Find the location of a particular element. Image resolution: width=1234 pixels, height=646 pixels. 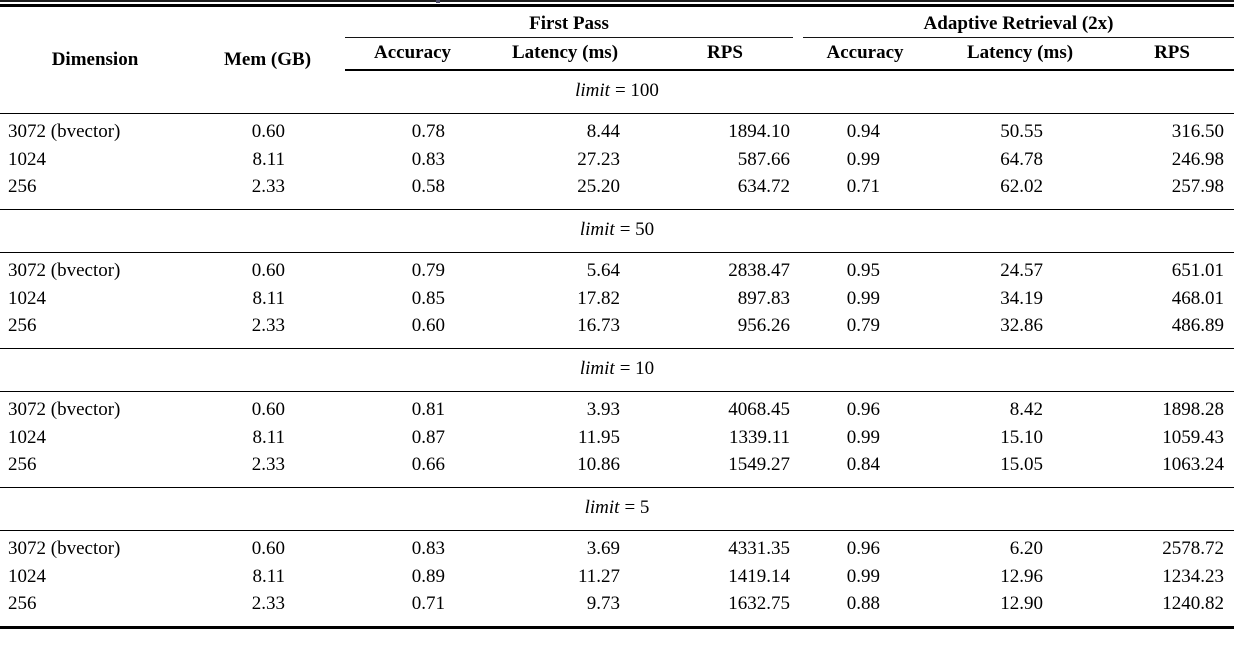

top-partial-rule is located at coordinates (617, 1).